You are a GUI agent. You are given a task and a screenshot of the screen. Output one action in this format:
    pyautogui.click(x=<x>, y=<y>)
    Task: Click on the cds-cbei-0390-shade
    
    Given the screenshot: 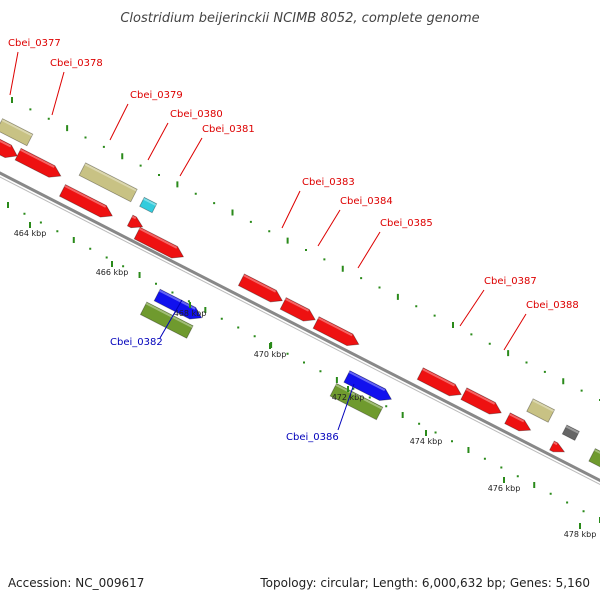 What is the action you would take?
    pyautogui.click(x=555, y=443)
    